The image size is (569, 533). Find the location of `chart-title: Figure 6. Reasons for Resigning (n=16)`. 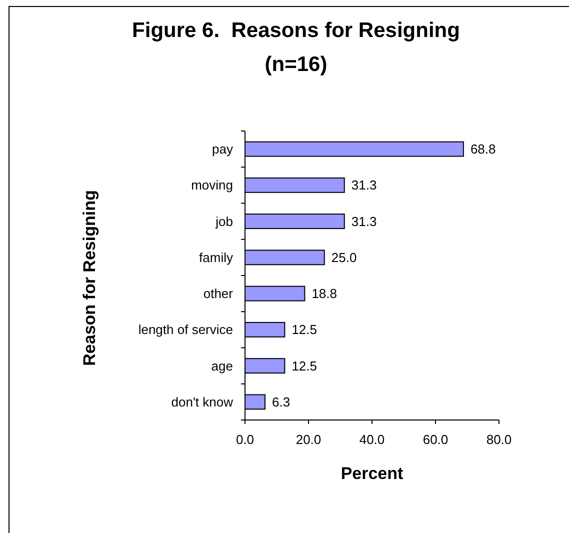

chart-title: Figure 6. Reasons for Resigning (n=16) is located at coordinates (296, 47).